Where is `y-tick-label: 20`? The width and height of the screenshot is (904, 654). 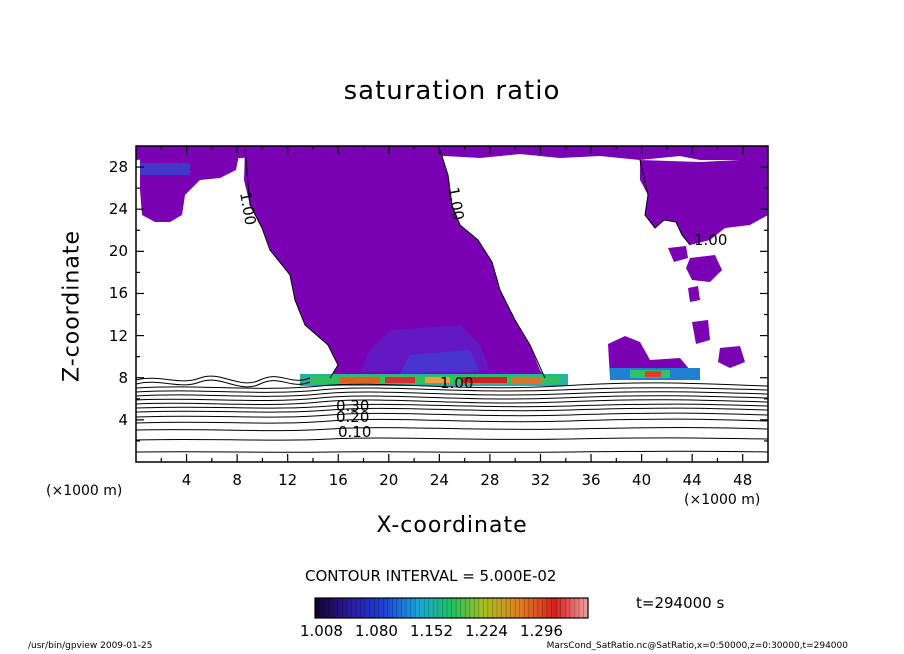 y-tick-label: 20 is located at coordinates (118, 251).